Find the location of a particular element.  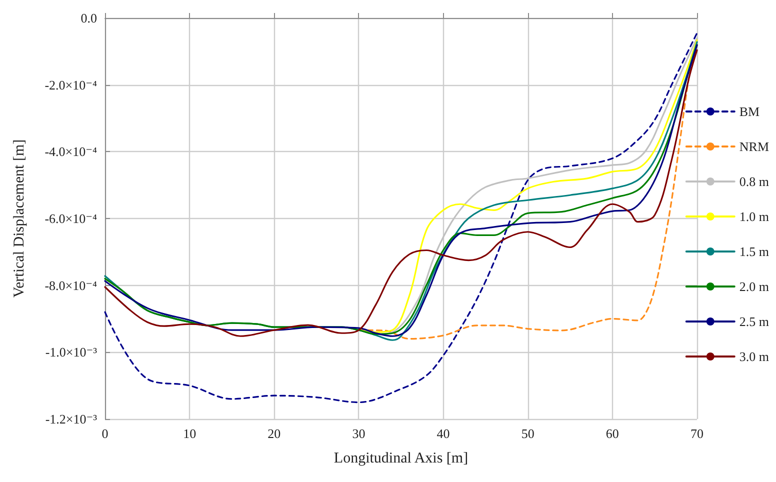

y-tick-label: -6.0×10⁻⁴ is located at coordinates (71, 218).